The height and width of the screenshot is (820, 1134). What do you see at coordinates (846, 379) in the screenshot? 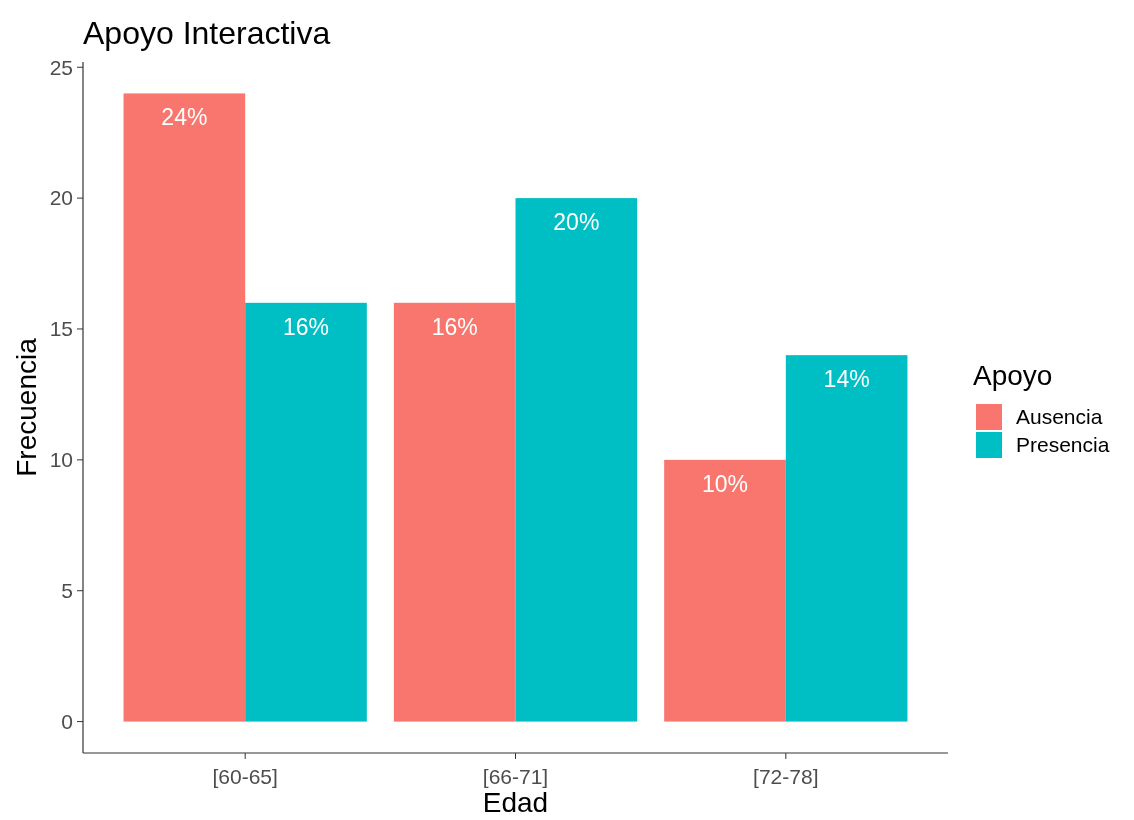
I see `data-label: 14%` at bounding box center [846, 379].